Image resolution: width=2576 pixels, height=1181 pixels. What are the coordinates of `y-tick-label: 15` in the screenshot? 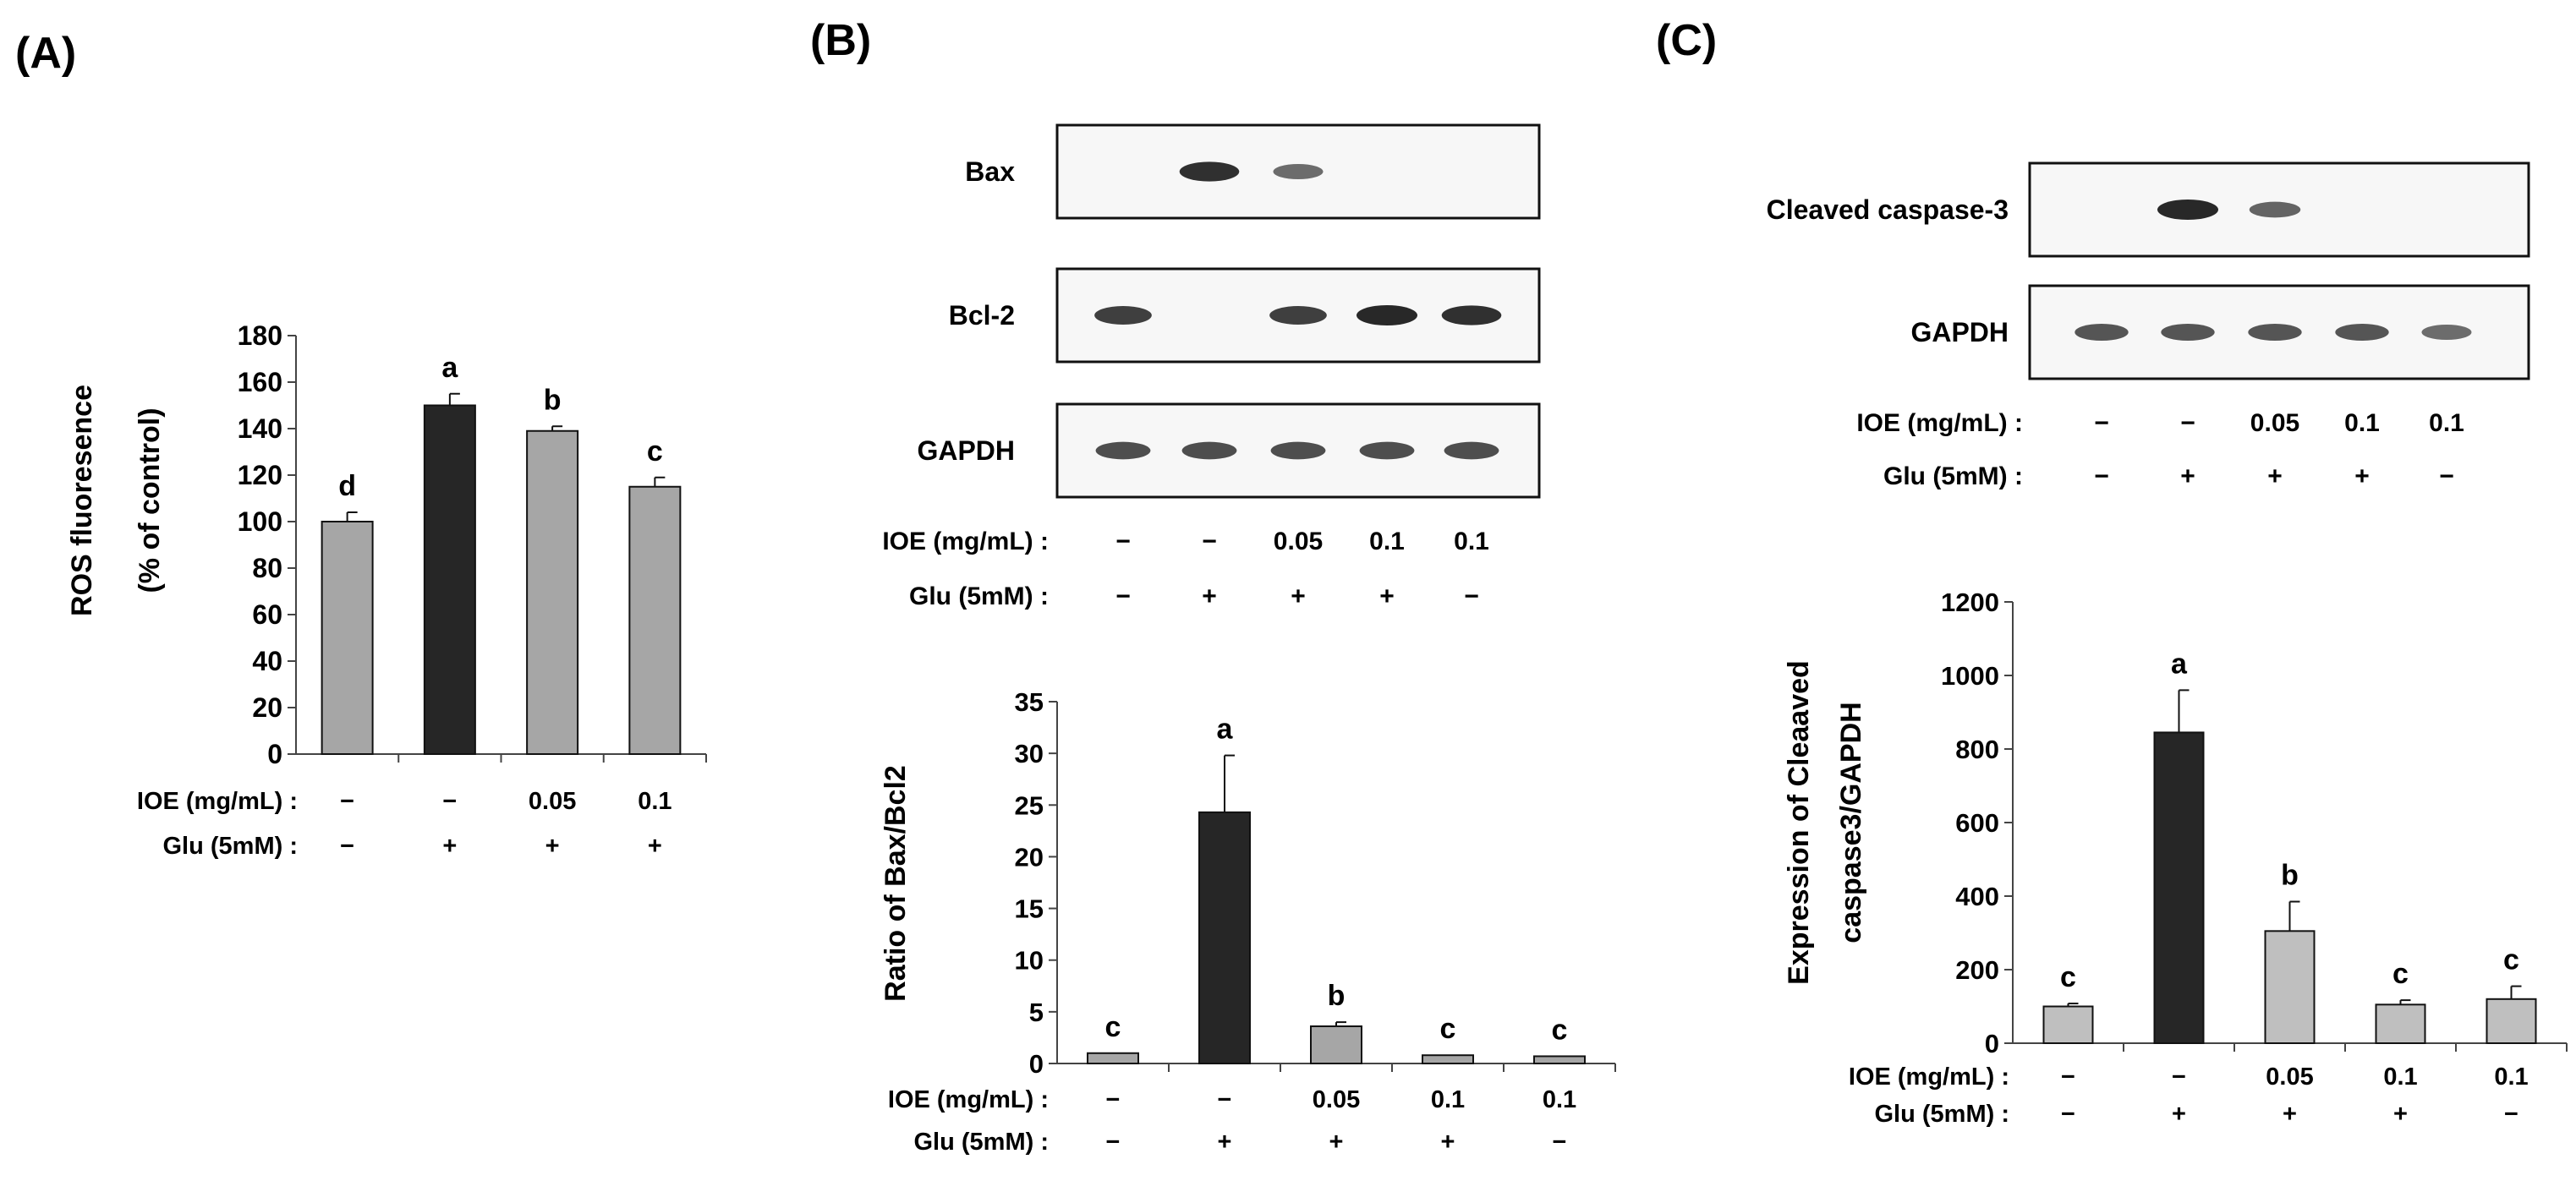 It's located at (1029, 909).